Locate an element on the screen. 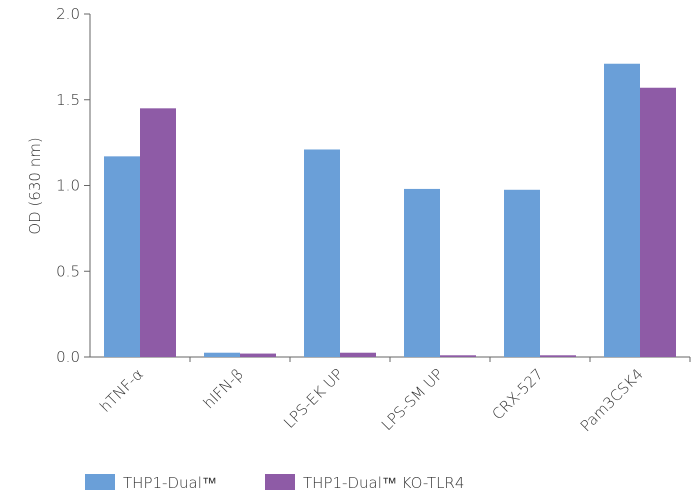 Image resolution: width=700 pixels, height=504 pixels. x-tick-label: CRX-527 is located at coordinates (518, 394).